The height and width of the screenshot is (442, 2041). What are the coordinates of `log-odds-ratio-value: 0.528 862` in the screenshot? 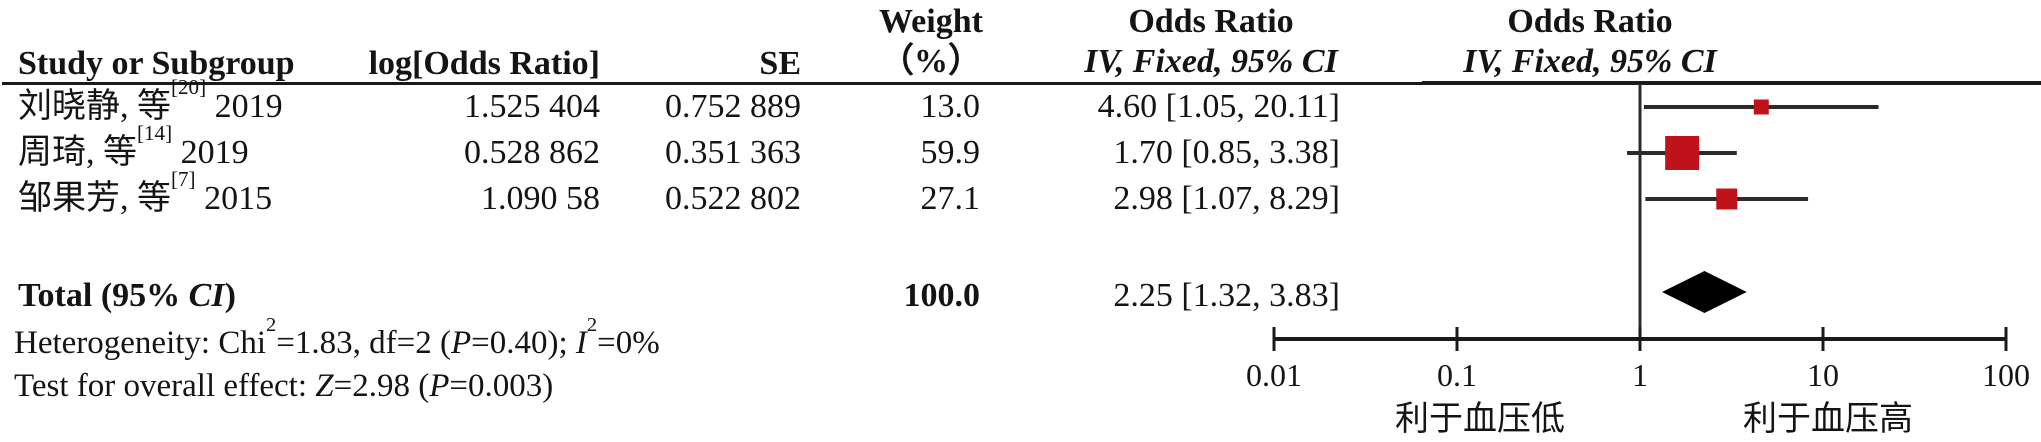 It's located at (532, 152).